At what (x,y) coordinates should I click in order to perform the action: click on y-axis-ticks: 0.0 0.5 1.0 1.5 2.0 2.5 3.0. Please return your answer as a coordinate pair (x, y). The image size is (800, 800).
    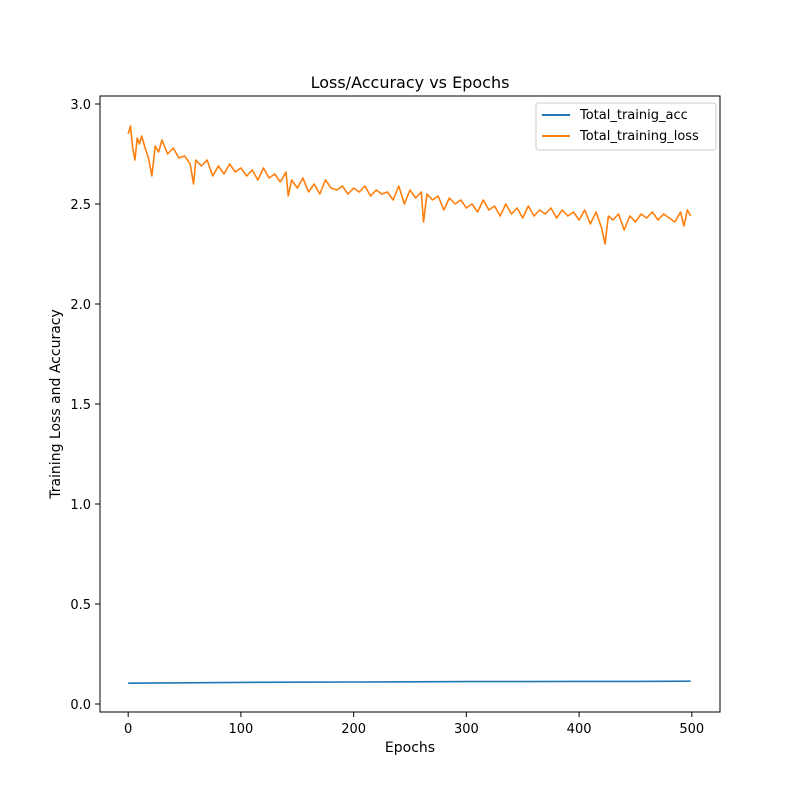
    Looking at the image, I should click on (85, 405).